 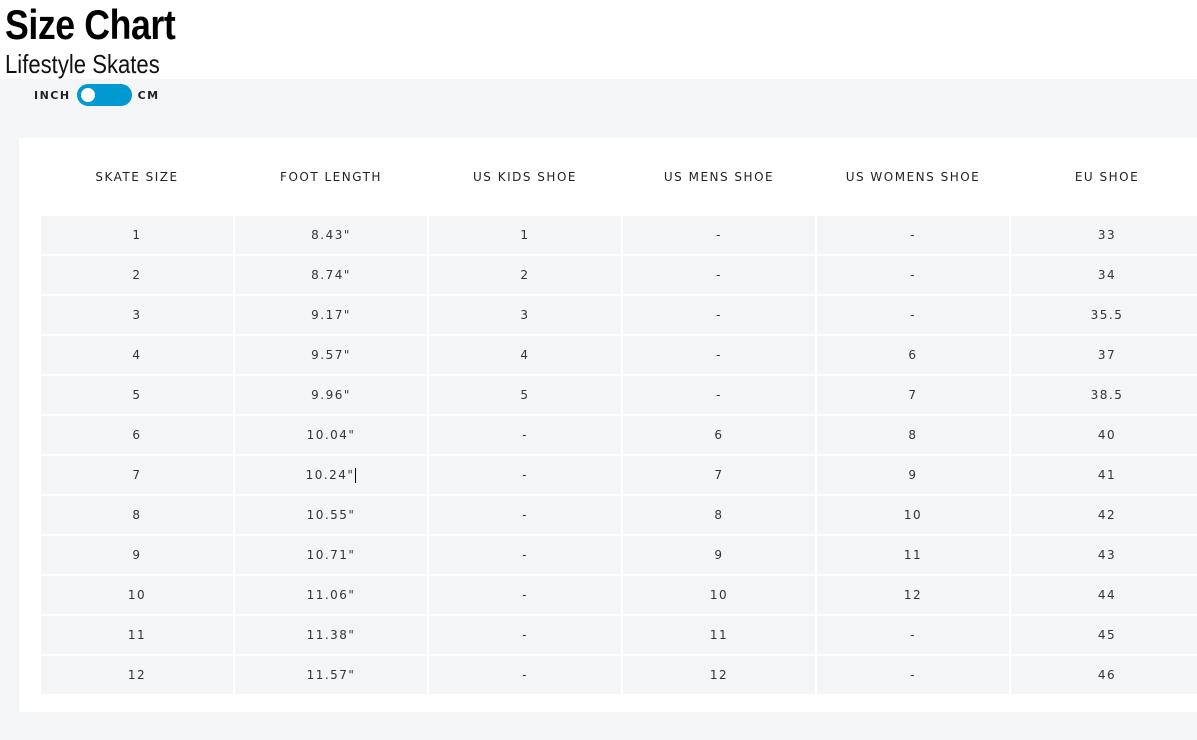 I want to click on table-row: 11 11.38" - 11 - 45, so click(x=619, y=635).